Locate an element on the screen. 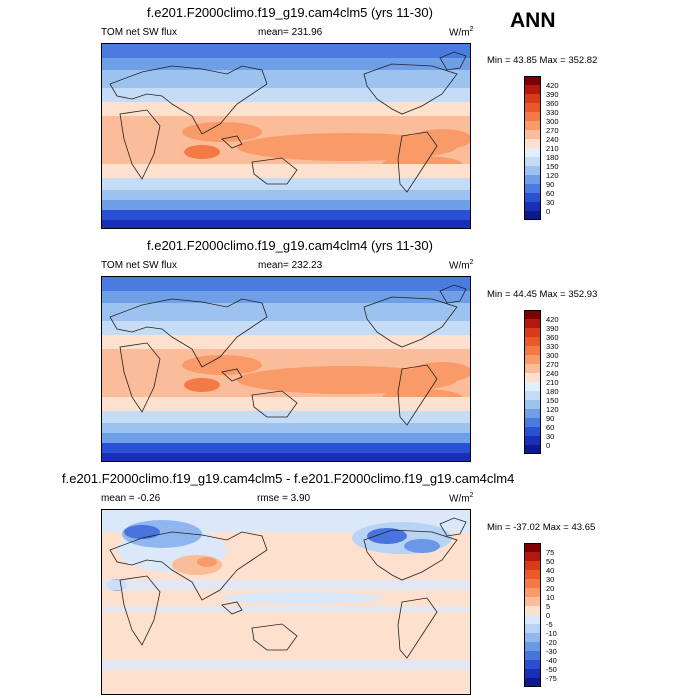 The width and height of the screenshot is (700, 700). panel2-map is located at coordinates (286, 369).